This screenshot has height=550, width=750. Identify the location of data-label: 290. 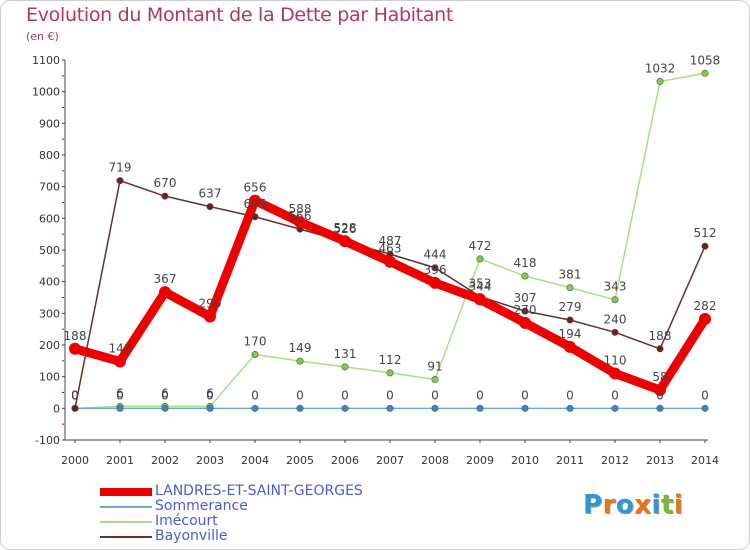
(210, 304).